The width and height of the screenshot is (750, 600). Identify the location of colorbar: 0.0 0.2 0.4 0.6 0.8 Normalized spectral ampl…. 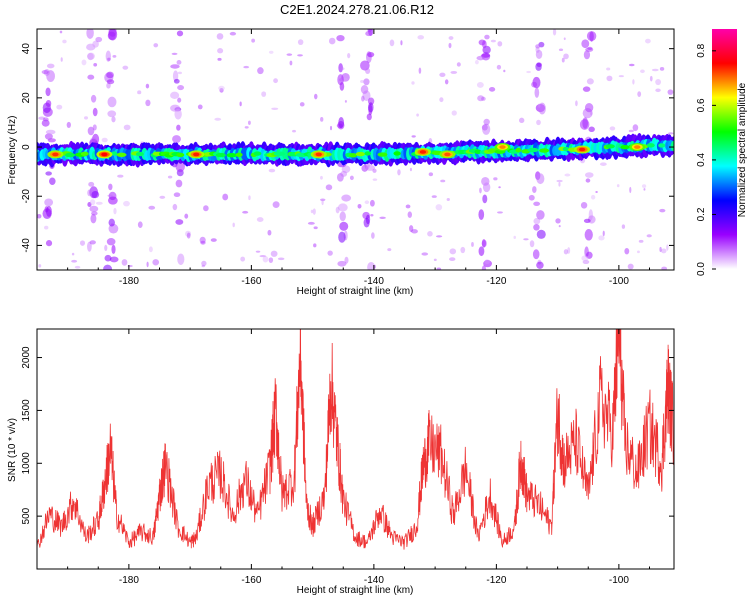
(722, 152).